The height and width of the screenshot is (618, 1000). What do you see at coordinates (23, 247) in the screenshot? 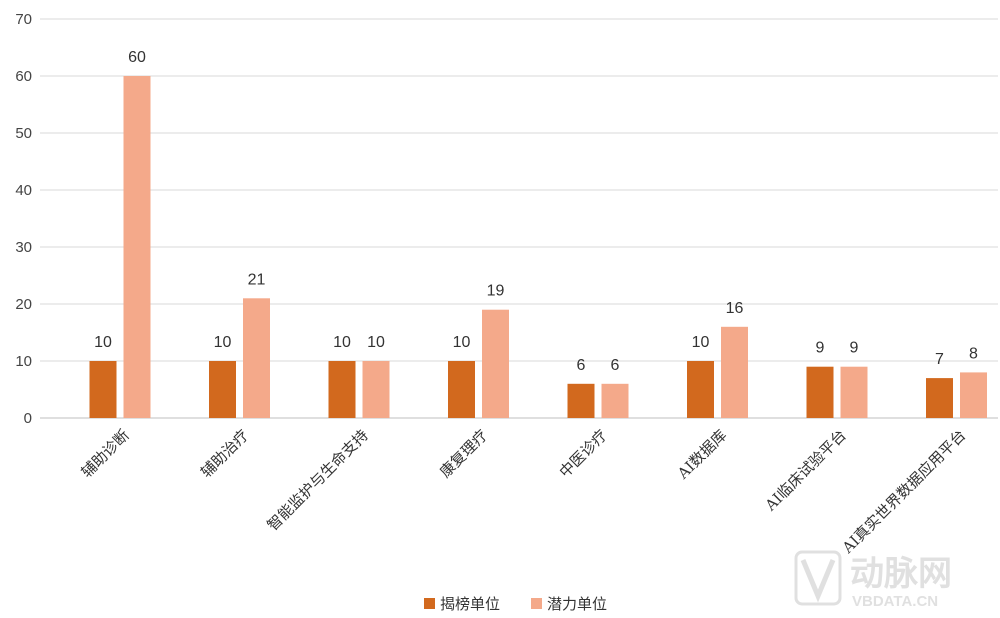
I see `y-tick-label: 30` at bounding box center [23, 247].